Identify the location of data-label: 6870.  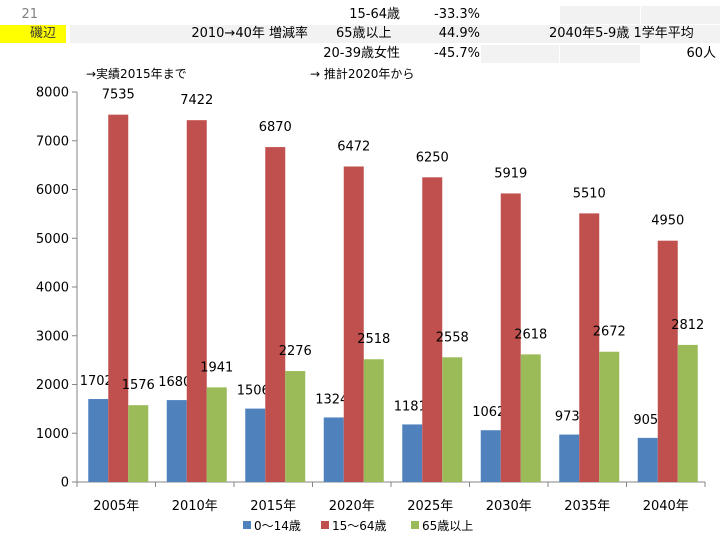
(275, 127).